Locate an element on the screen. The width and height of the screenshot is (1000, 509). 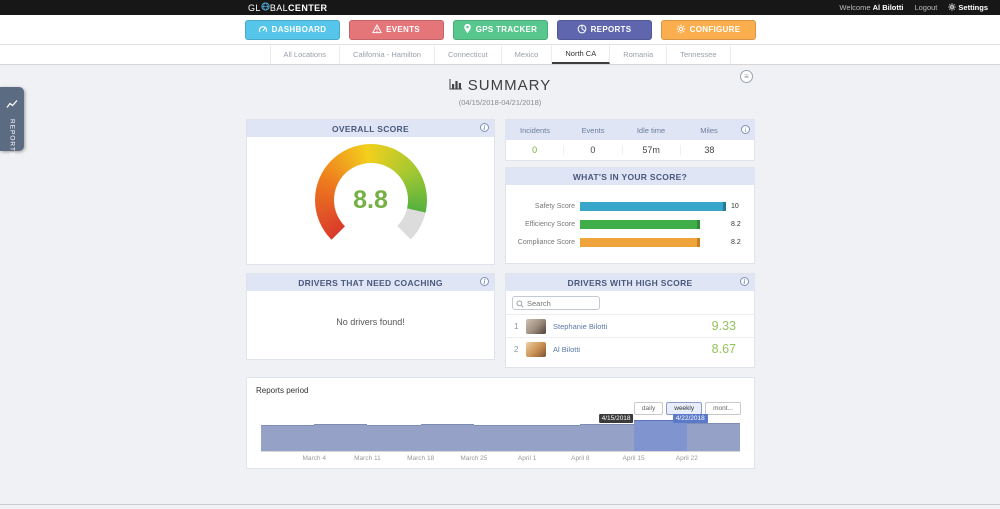
score-gauge: 8.8 is located at coordinates (370, 200).